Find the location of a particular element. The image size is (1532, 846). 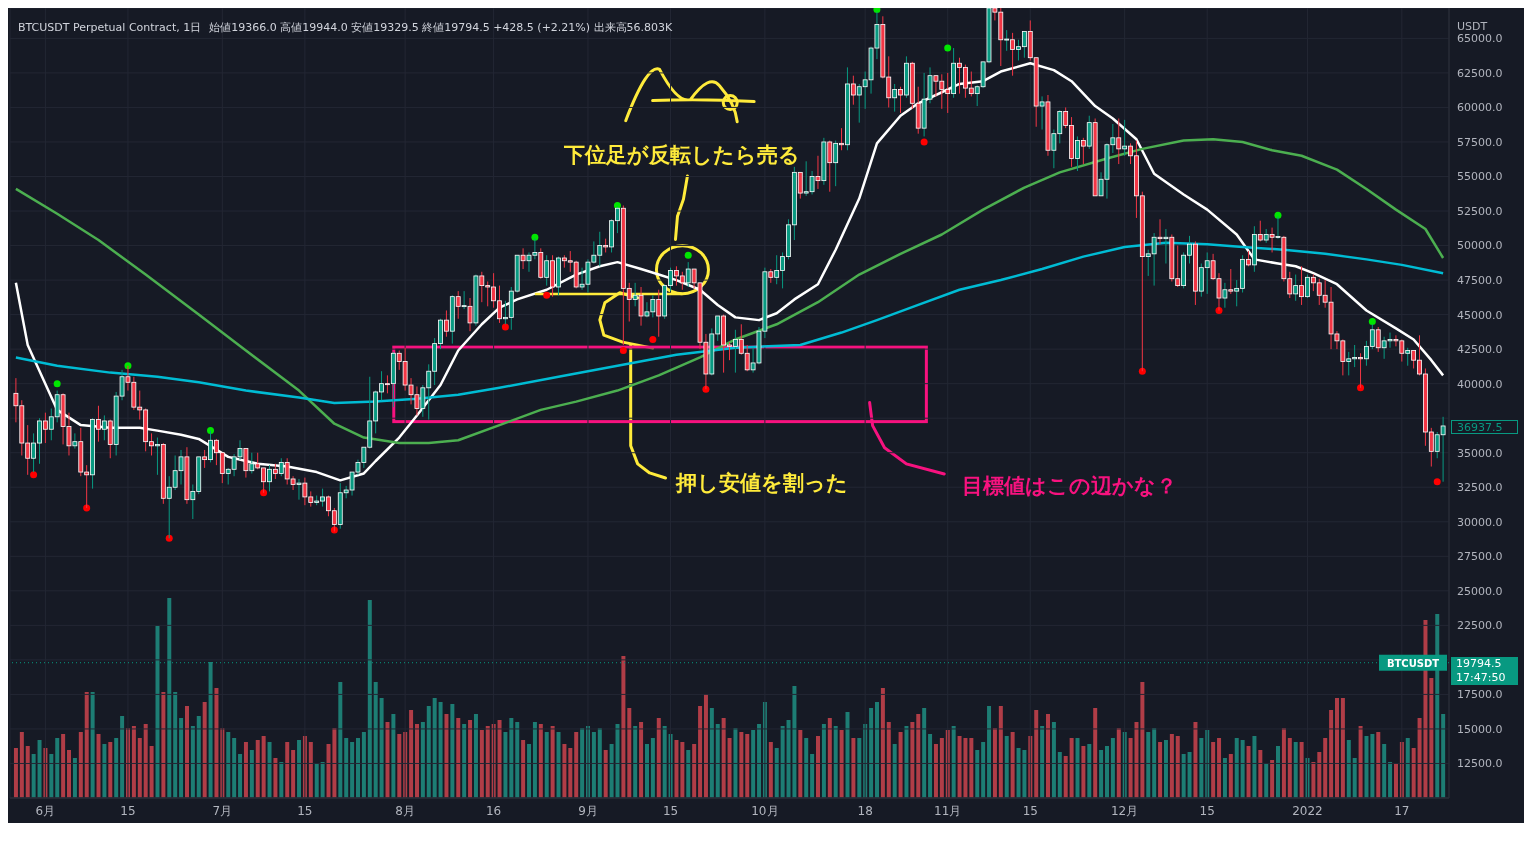

y-tick-label: 30000.0 is located at coordinates (1480, 522).